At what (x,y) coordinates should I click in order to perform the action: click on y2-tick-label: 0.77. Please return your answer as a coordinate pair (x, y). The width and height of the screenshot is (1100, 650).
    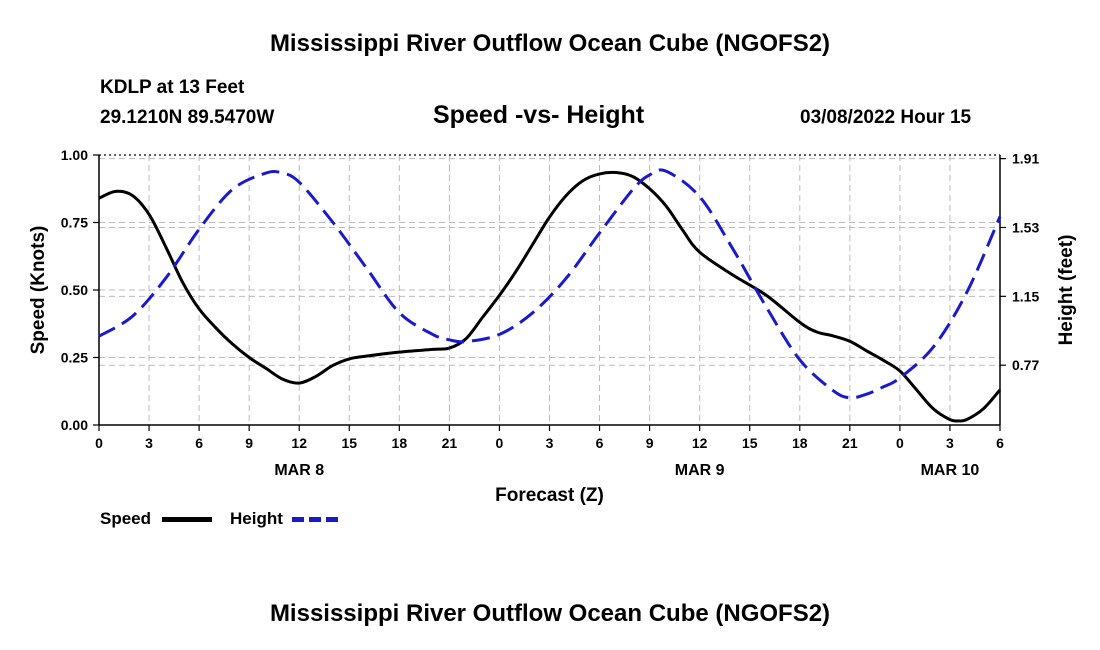
    Looking at the image, I should click on (1025, 365).